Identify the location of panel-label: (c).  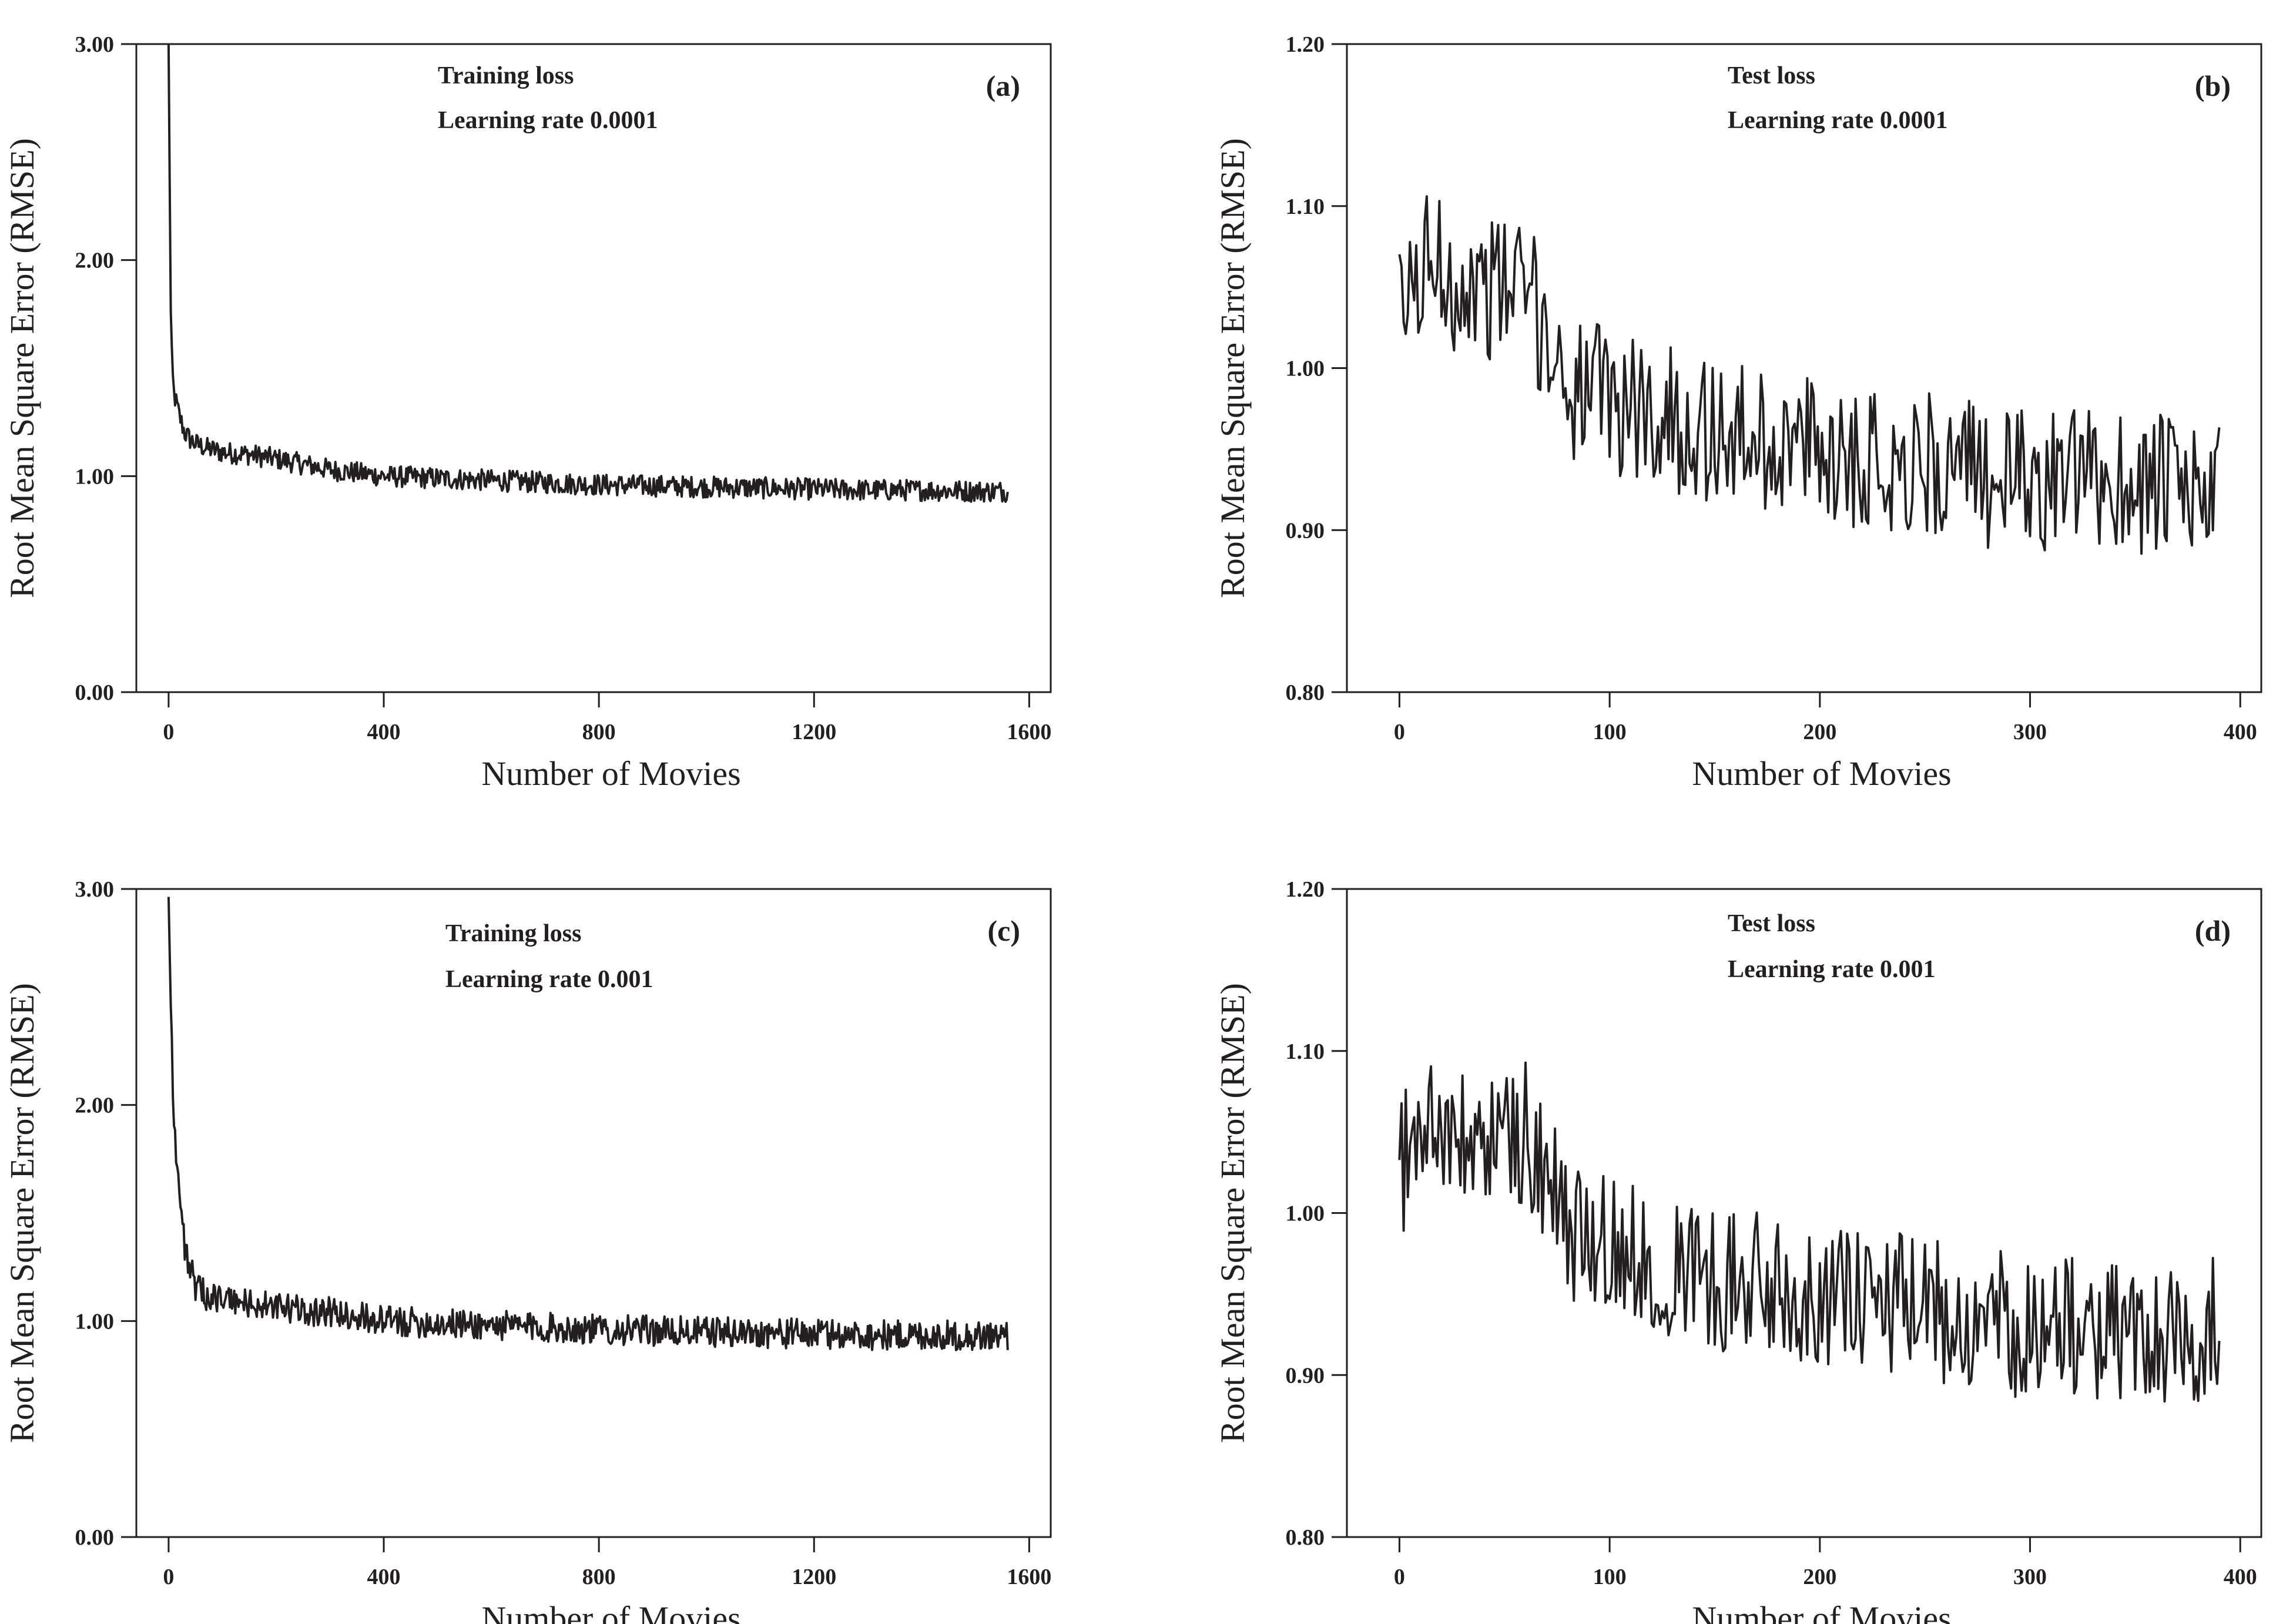
(1004, 931).